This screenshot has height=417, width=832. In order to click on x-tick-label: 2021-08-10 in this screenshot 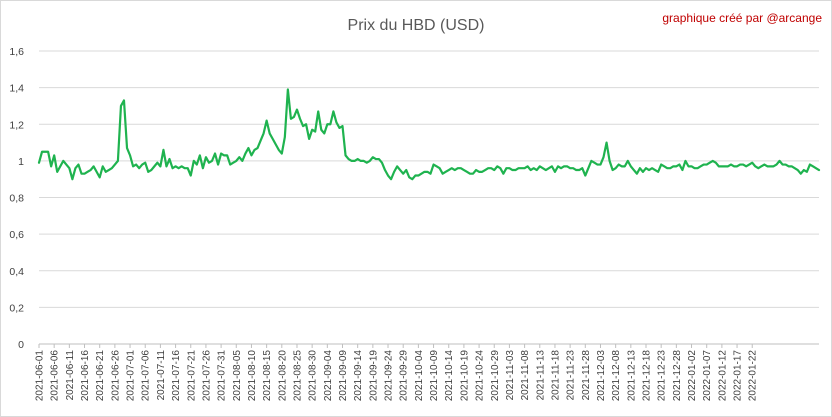, I will do `click(252, 376)`.